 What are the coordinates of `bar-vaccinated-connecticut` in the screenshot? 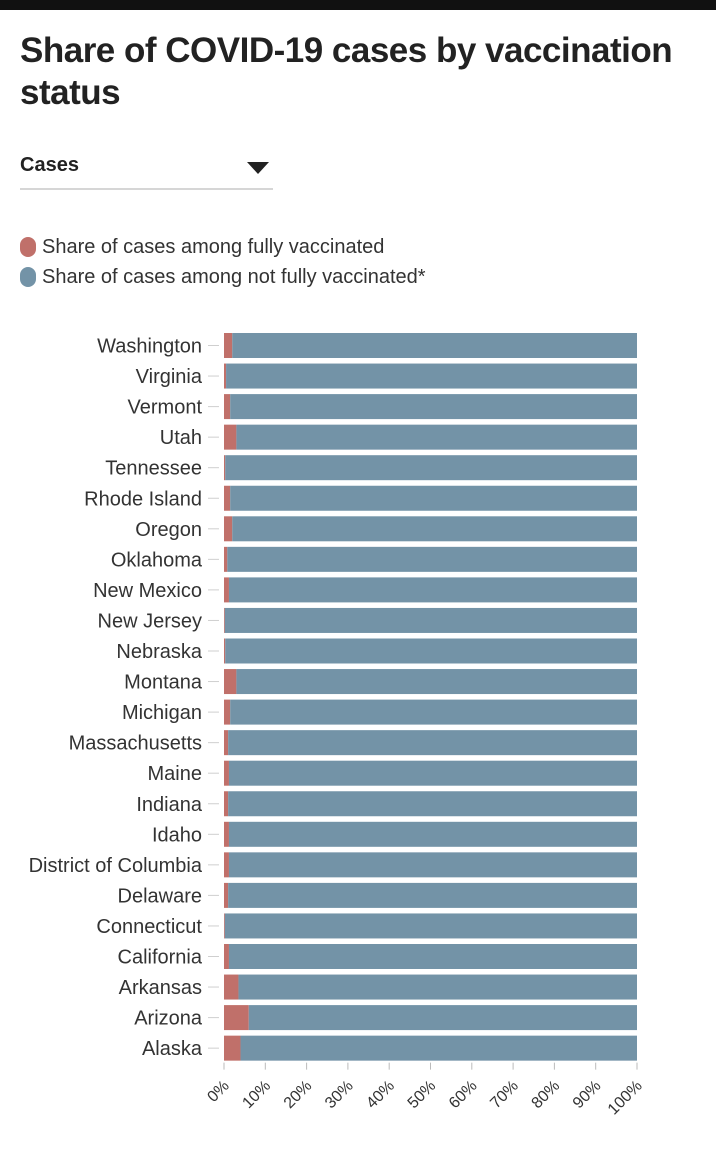 It's located at (224, 926).